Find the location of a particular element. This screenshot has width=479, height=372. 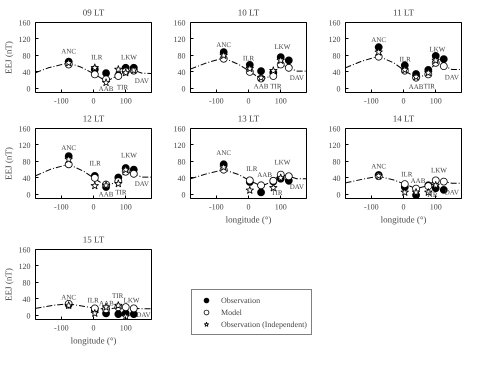

legend-label: Observation is located at coordinates (240, 300).